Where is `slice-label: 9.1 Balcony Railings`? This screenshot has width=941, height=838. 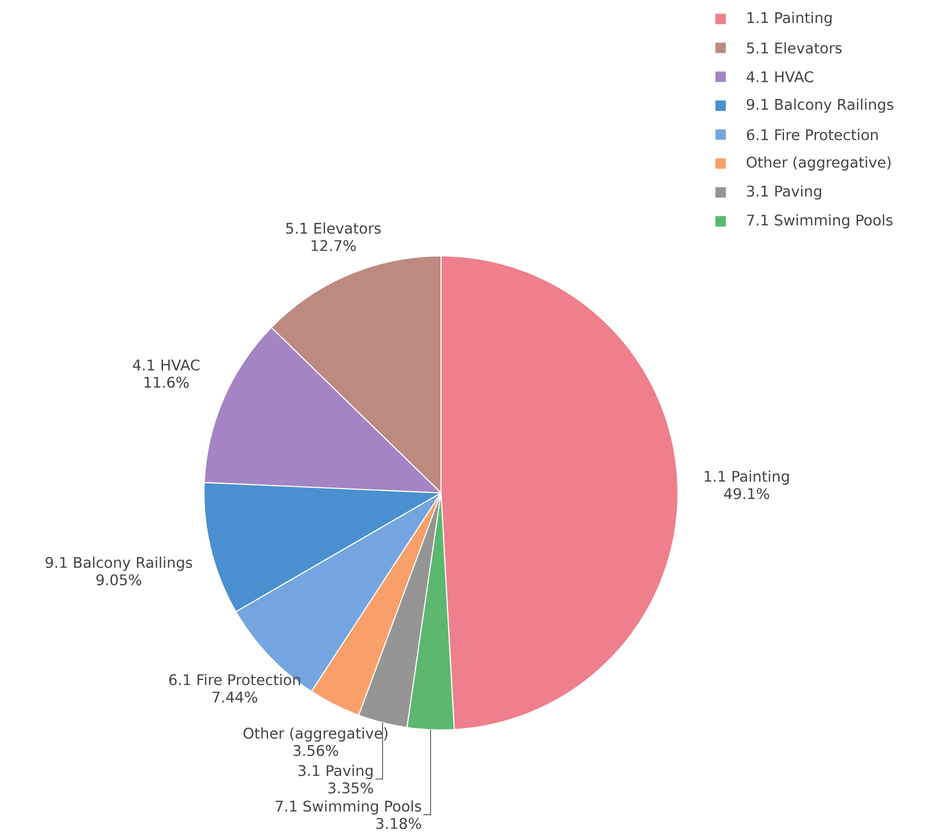
slice-label: 9.1 Balcony Railings is located at coordinates (119, 563).